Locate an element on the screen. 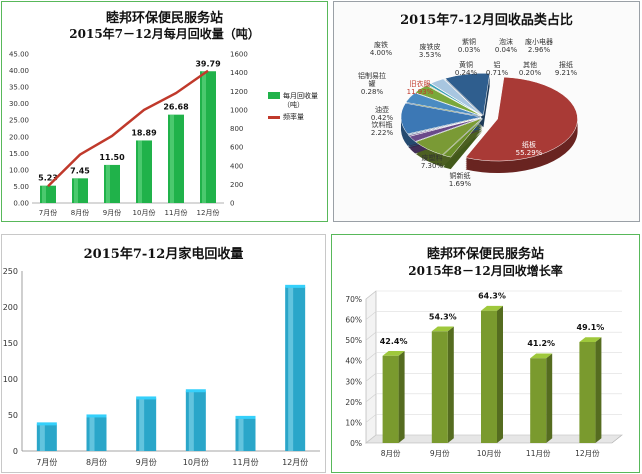  pie-label-line: 油壶 is located at coordinates (382, 109).